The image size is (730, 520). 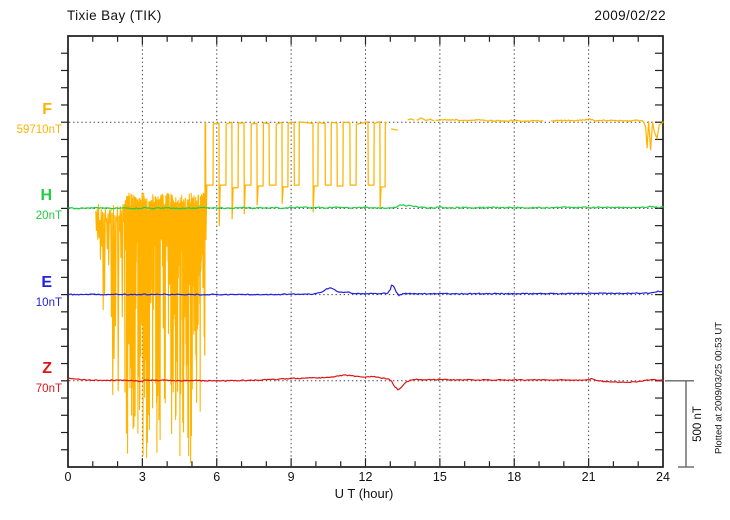 I want to click on trace-Z, so click(x=365, y=382).